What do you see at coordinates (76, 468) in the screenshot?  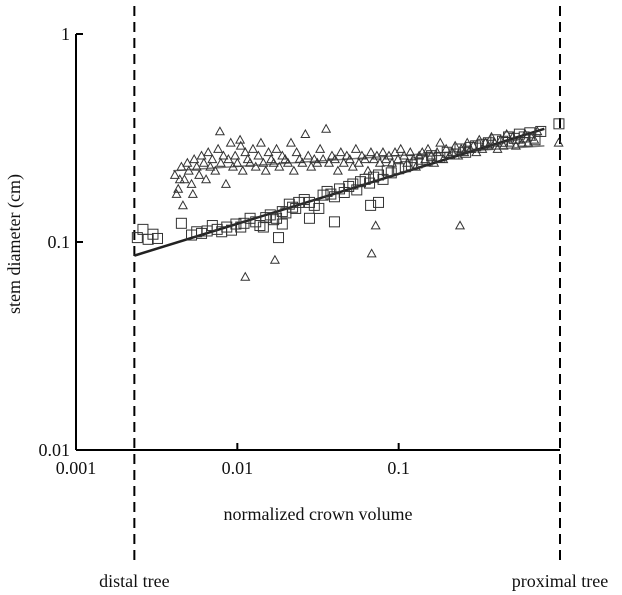 I see `x-tick-label: 0.001` at bounding box center [76, 468].